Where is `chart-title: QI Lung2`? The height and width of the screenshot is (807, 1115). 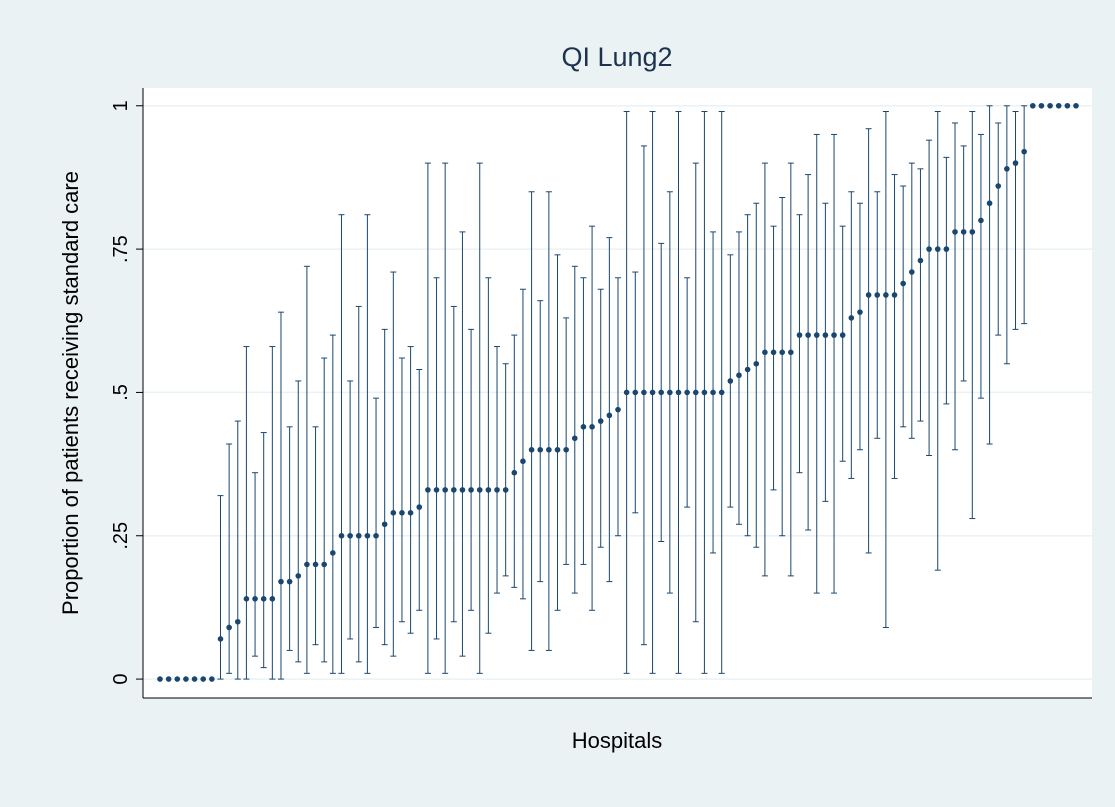 chart-title: QI Lung2 is located at coordinates (616, 57).